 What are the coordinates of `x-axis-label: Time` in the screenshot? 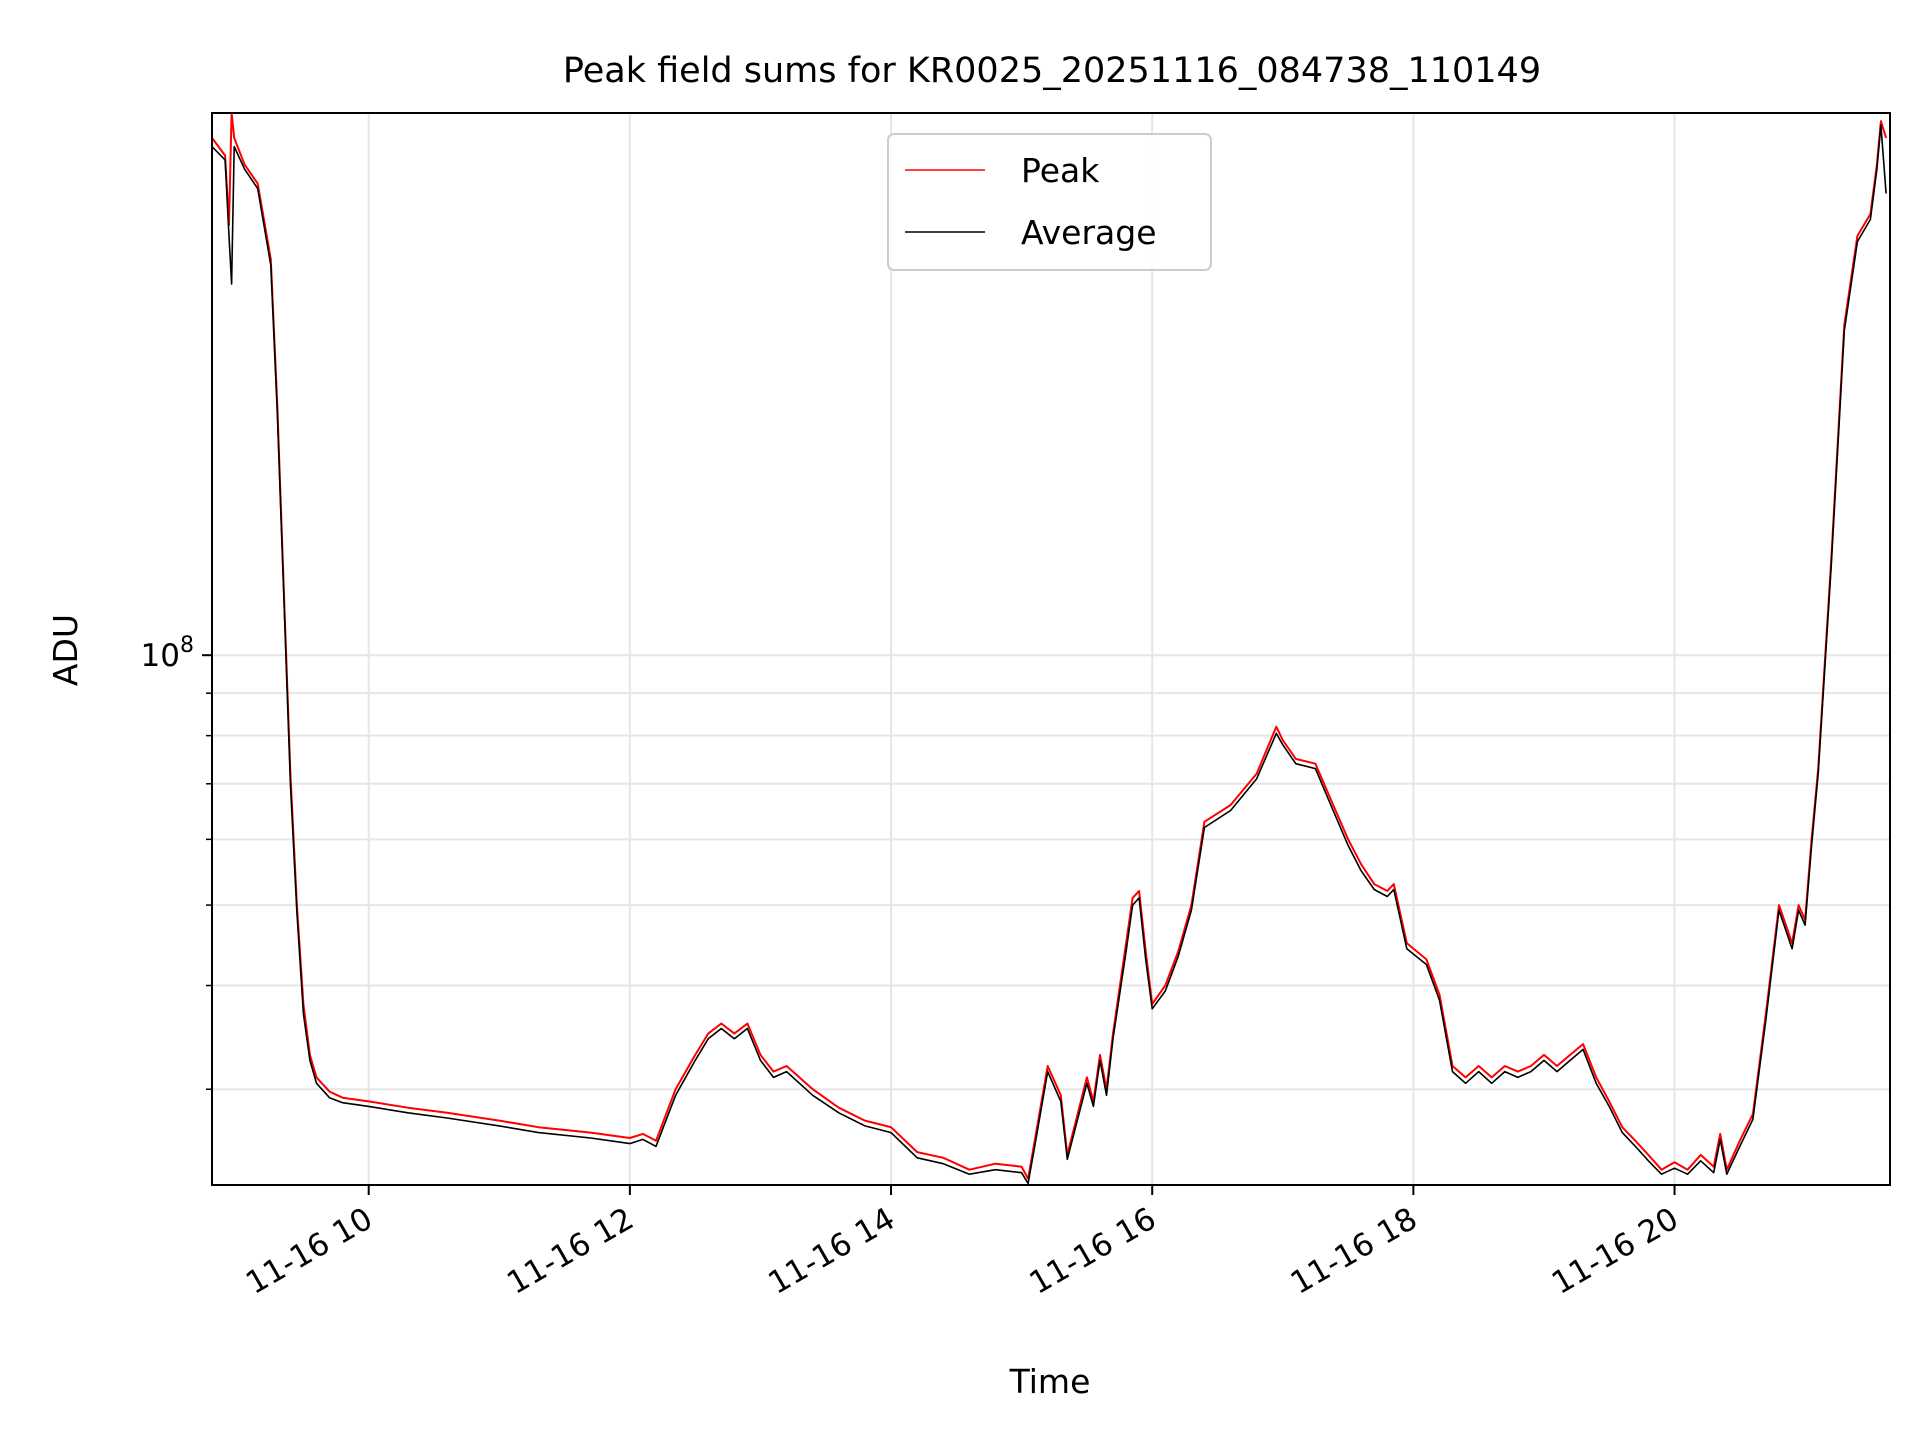 It's located at (1050, 1381).